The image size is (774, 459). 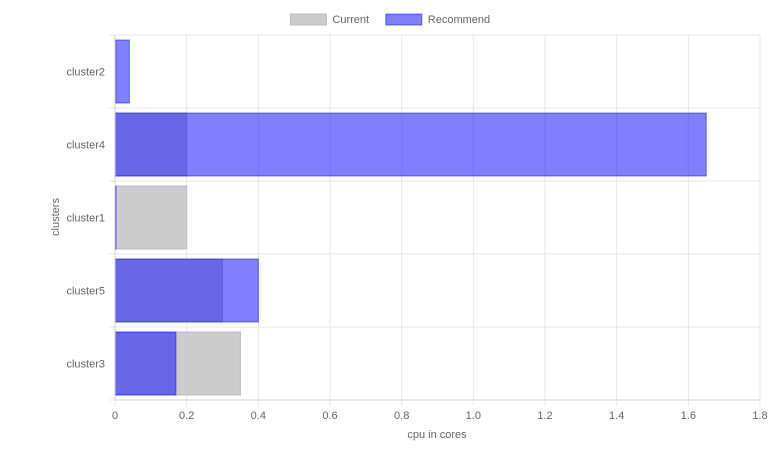 I want to click on x-tick-label: 0.8, so click(x=401, y=416).